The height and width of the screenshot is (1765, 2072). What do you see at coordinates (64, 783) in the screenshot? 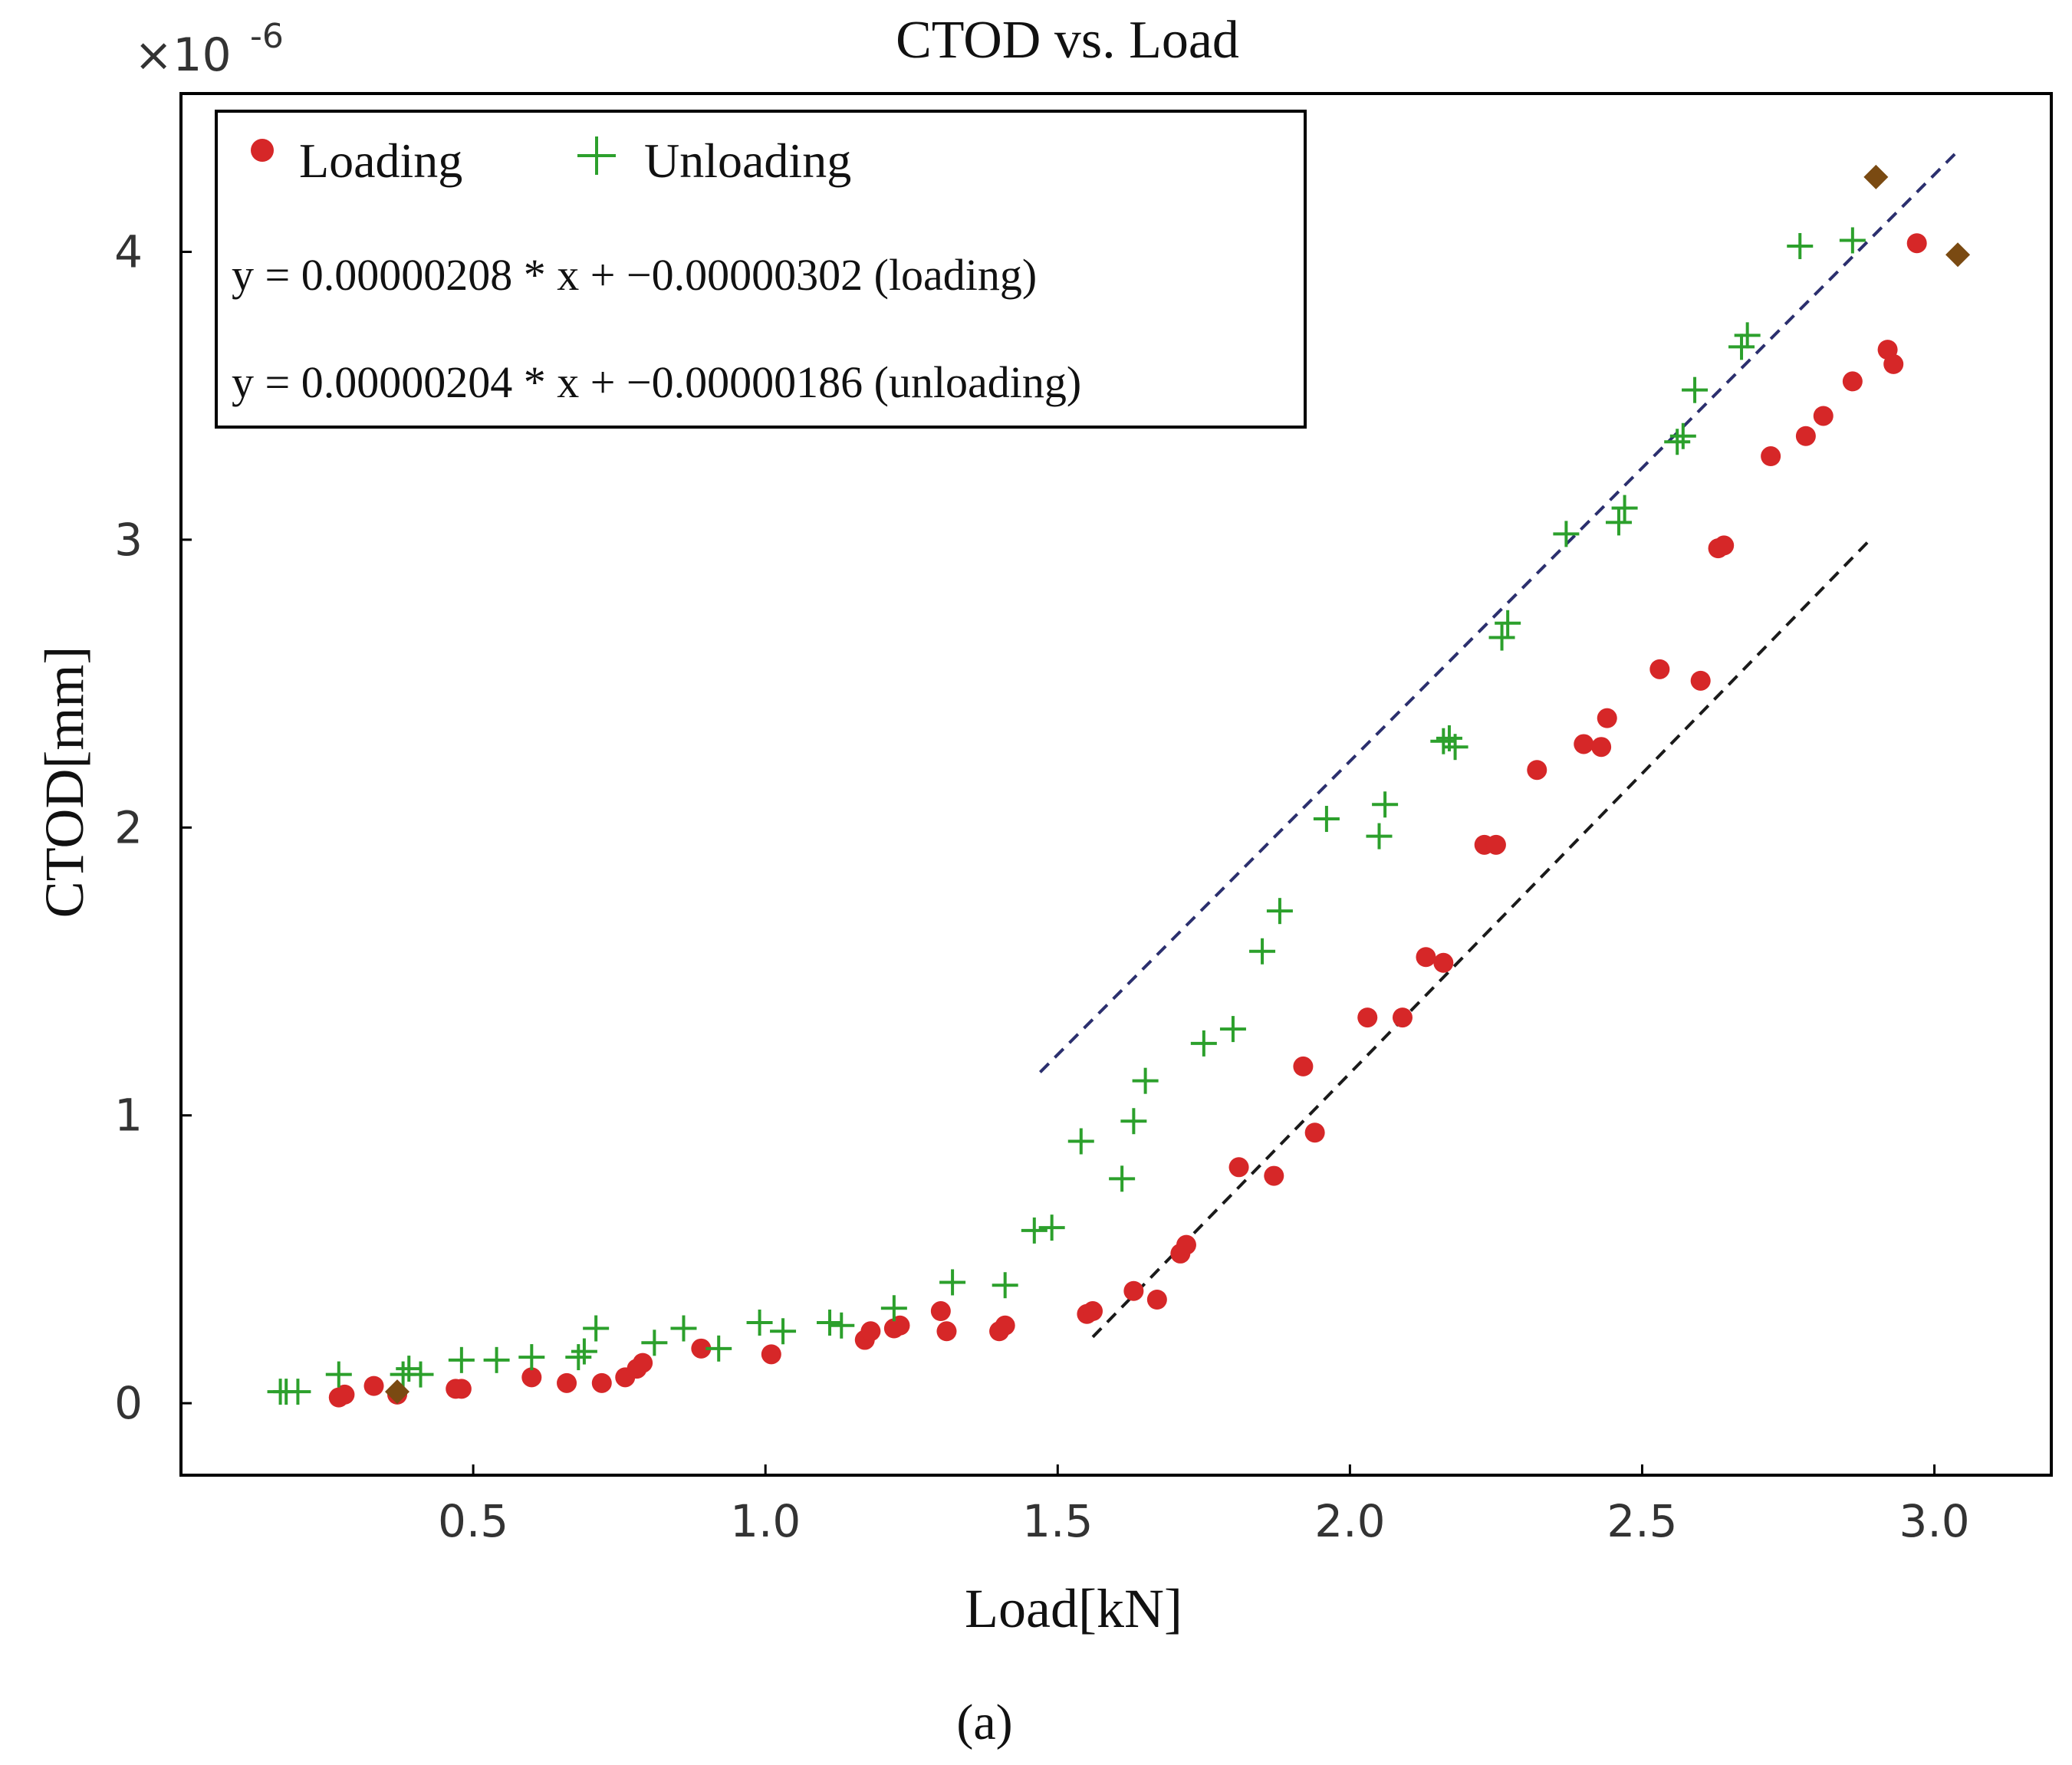
I see `y-axis-label: CTOD[mm]` at bounding box center [64, 783].